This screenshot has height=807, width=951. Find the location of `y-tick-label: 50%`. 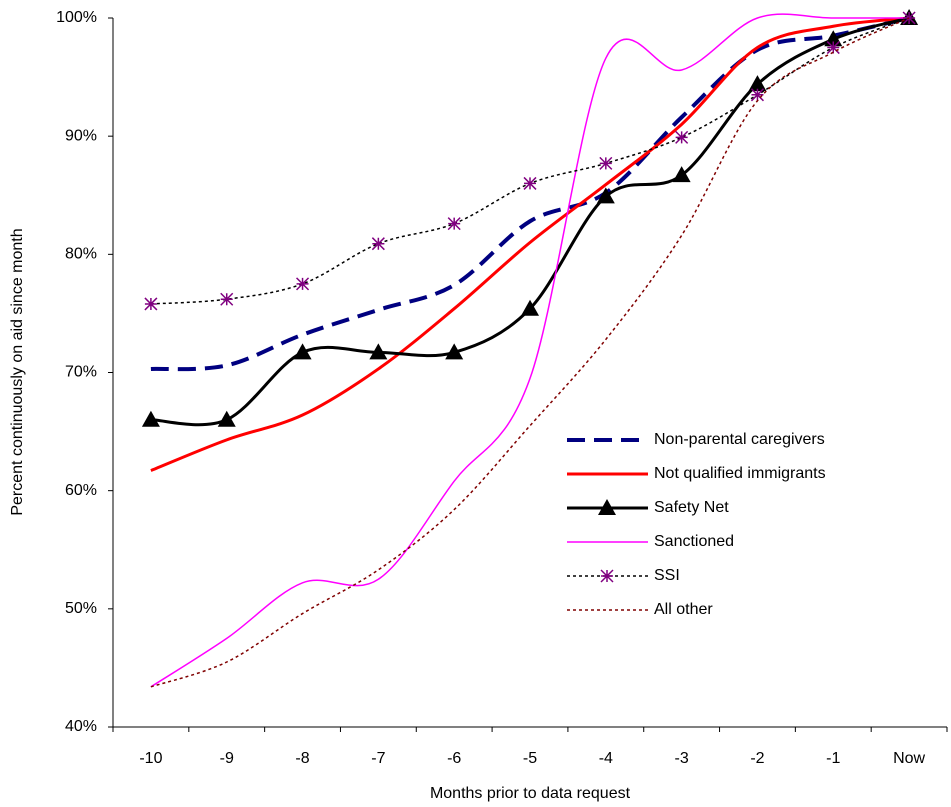

y-tick-label: 50% is located at coordinates (81, 608).